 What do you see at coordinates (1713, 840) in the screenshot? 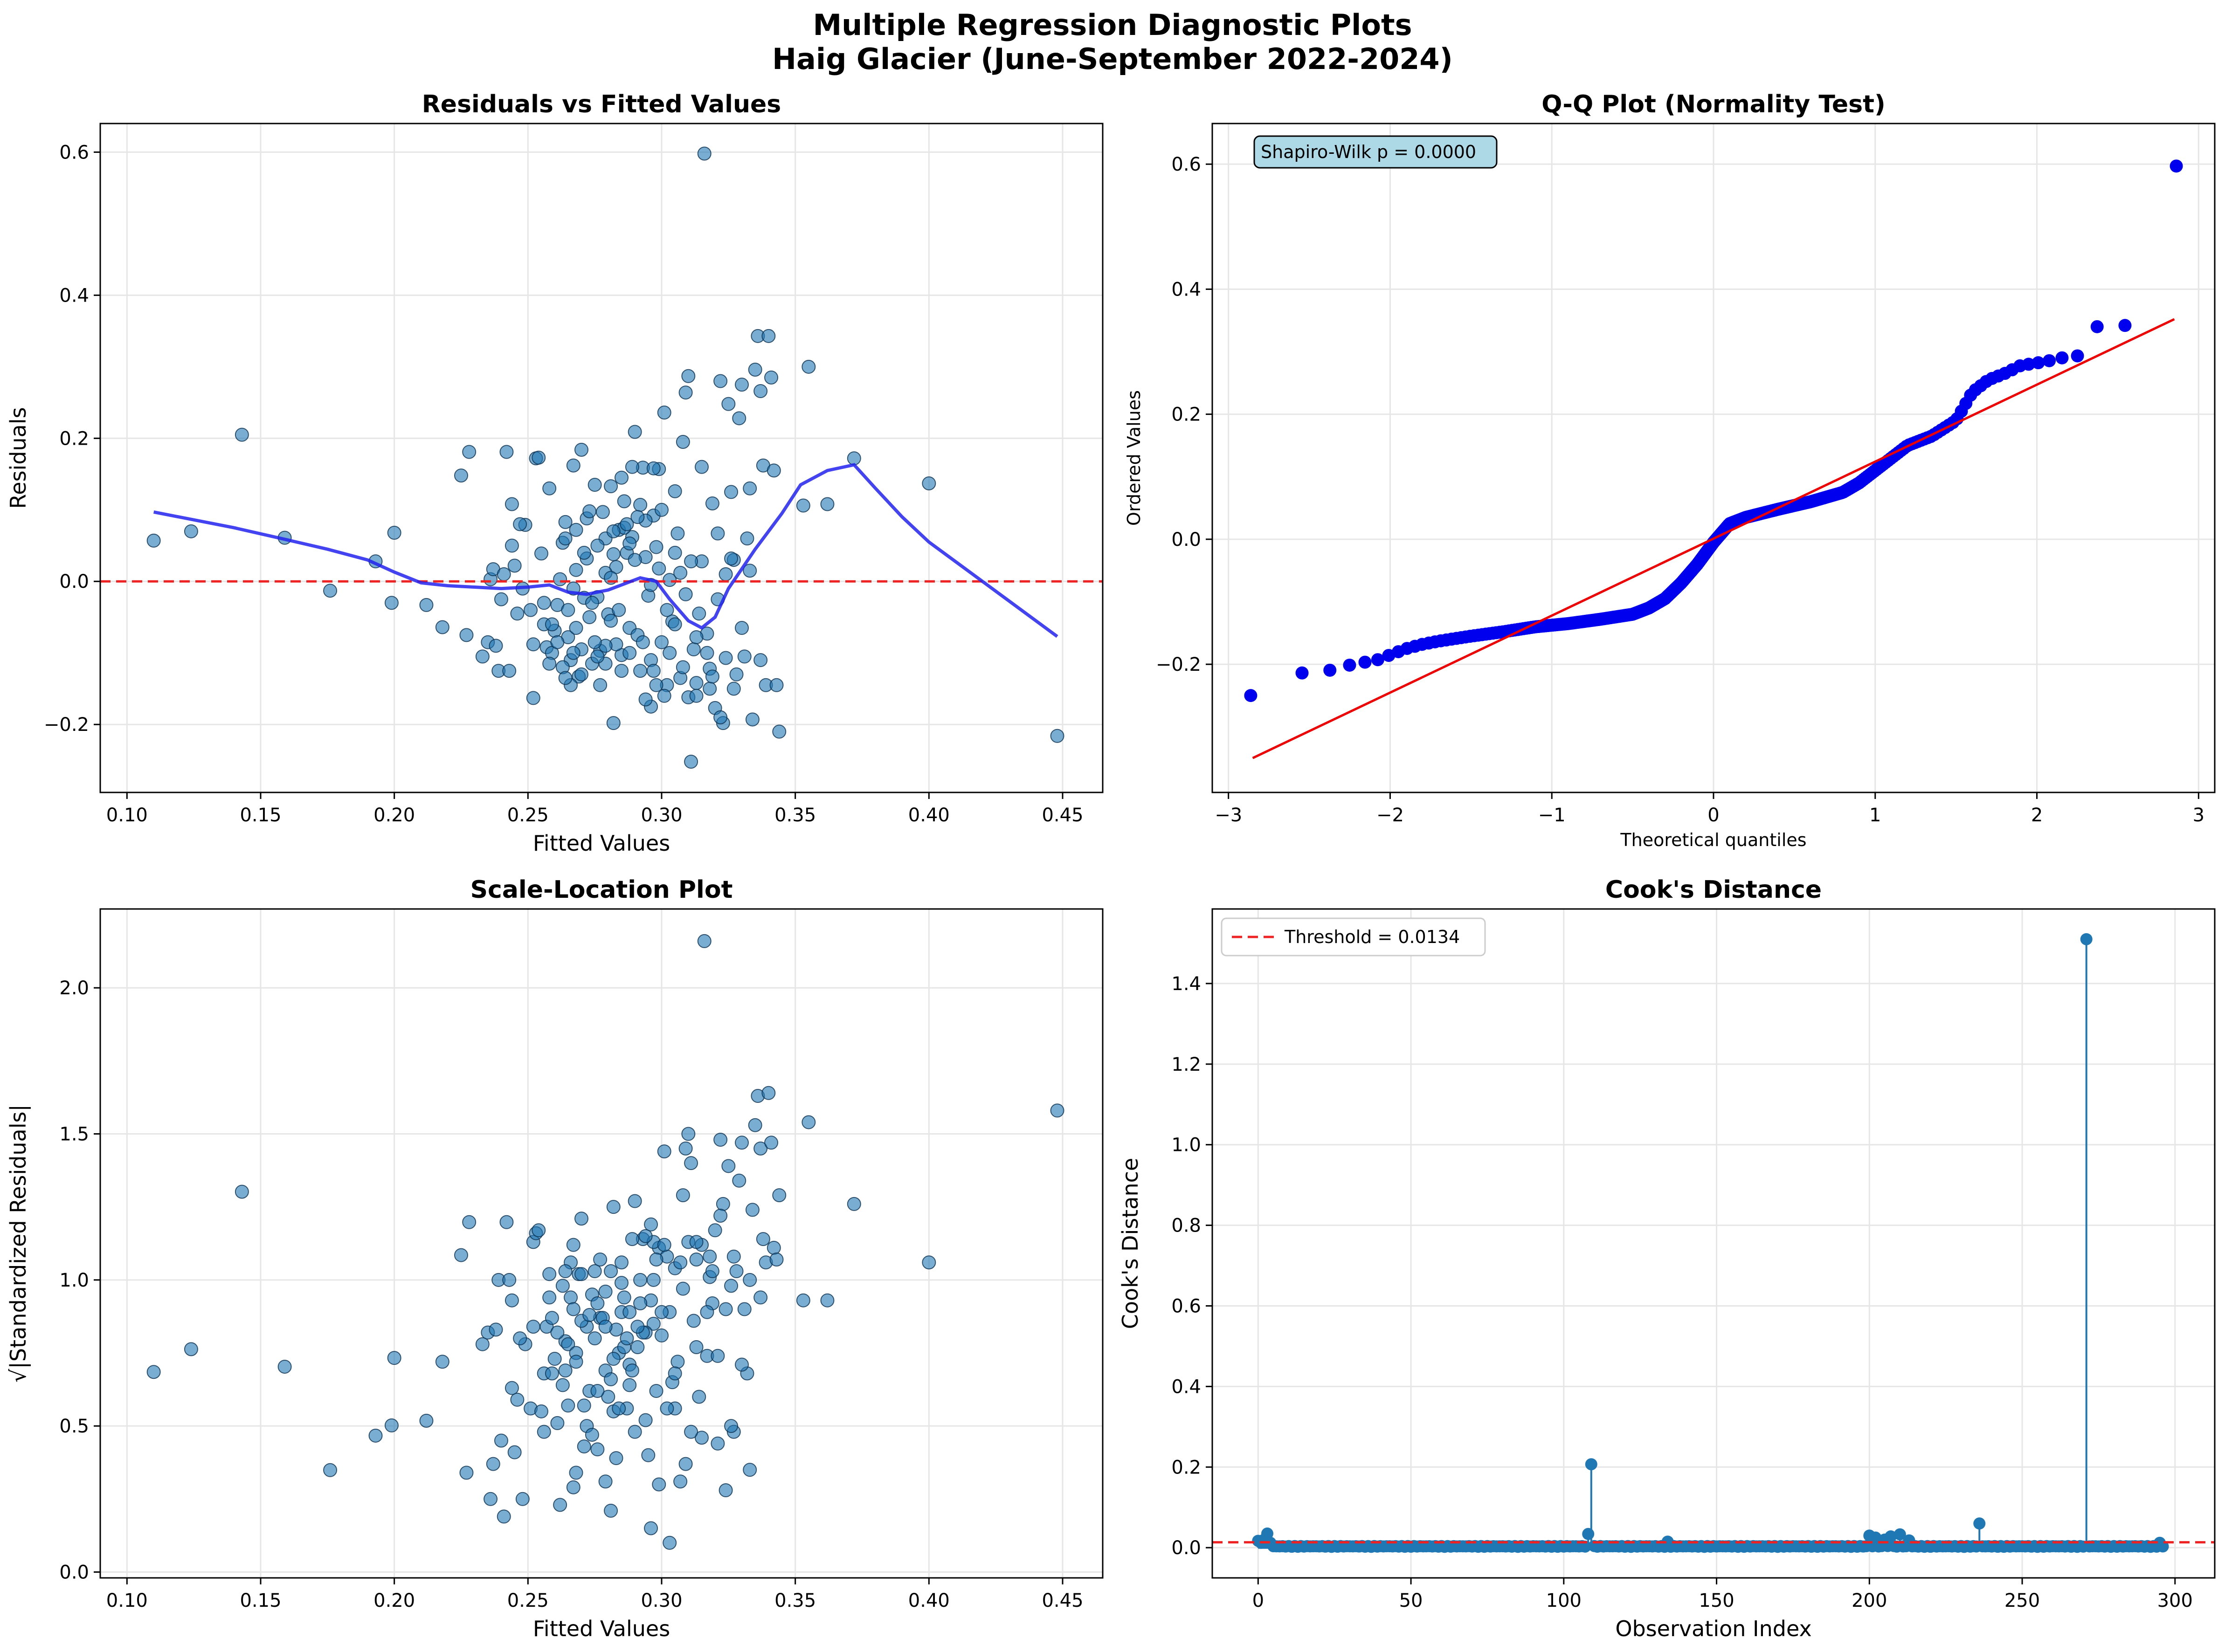
I see `x-axis-label: Theoretical quantiles` at bounding box center [1713, 840].